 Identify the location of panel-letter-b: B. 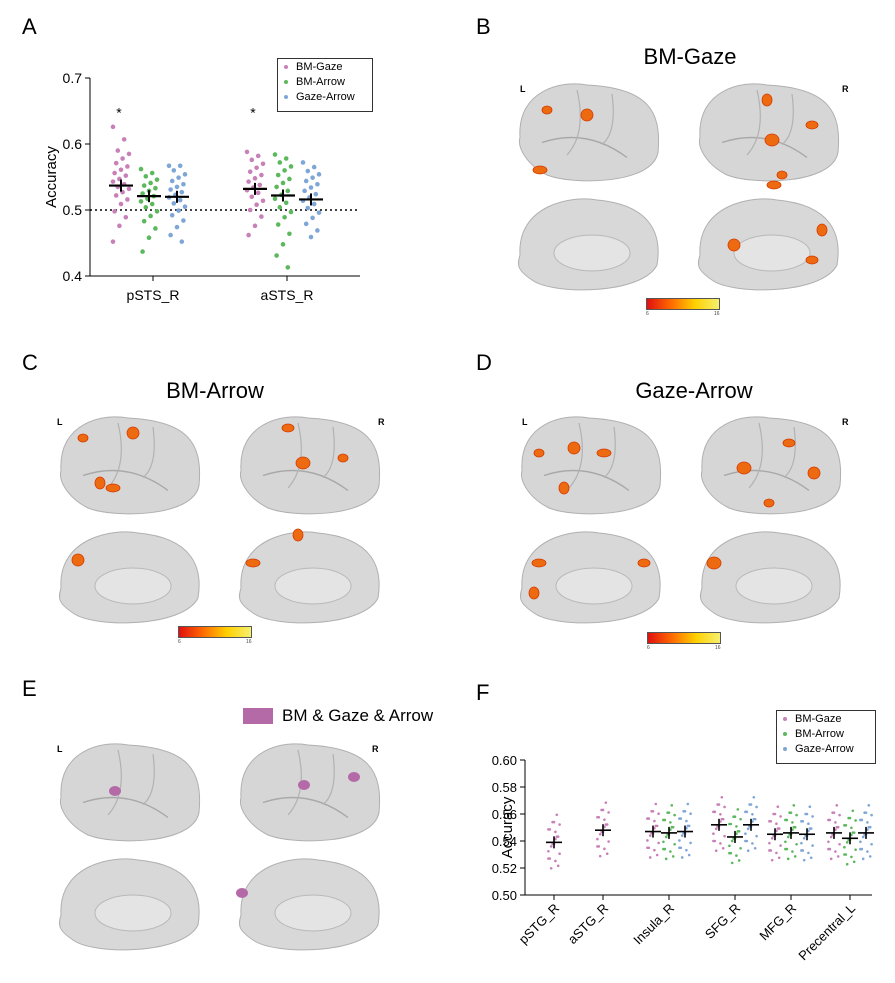
(483, 26).